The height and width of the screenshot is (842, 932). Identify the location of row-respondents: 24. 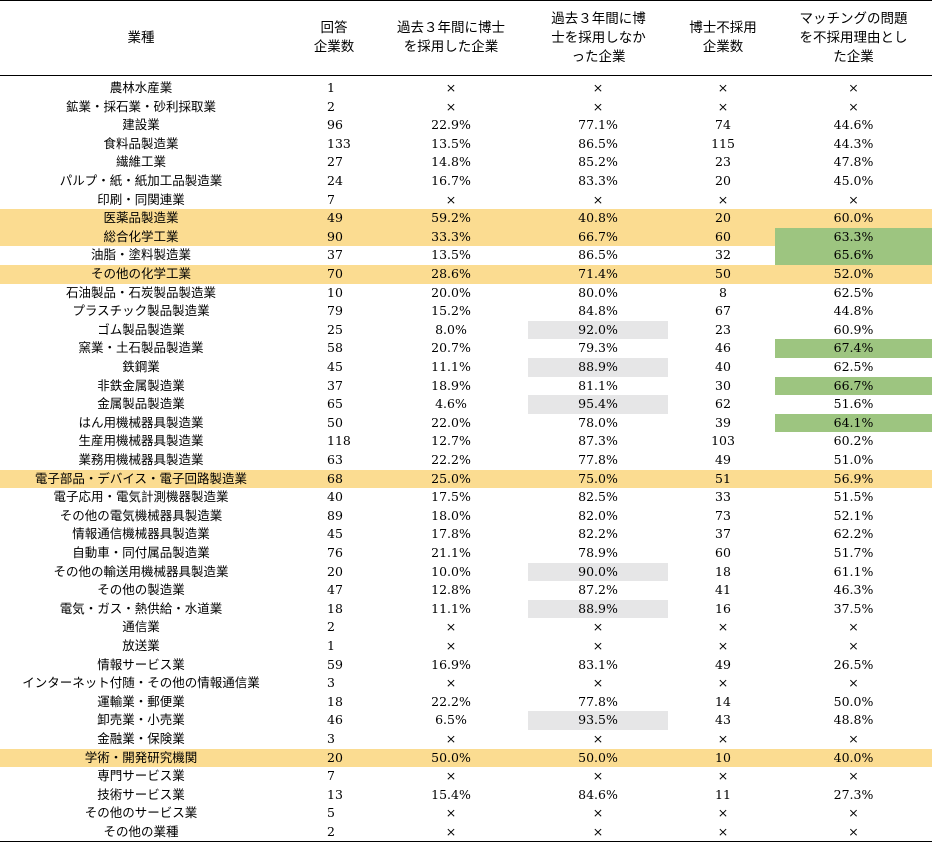
(335, 180).